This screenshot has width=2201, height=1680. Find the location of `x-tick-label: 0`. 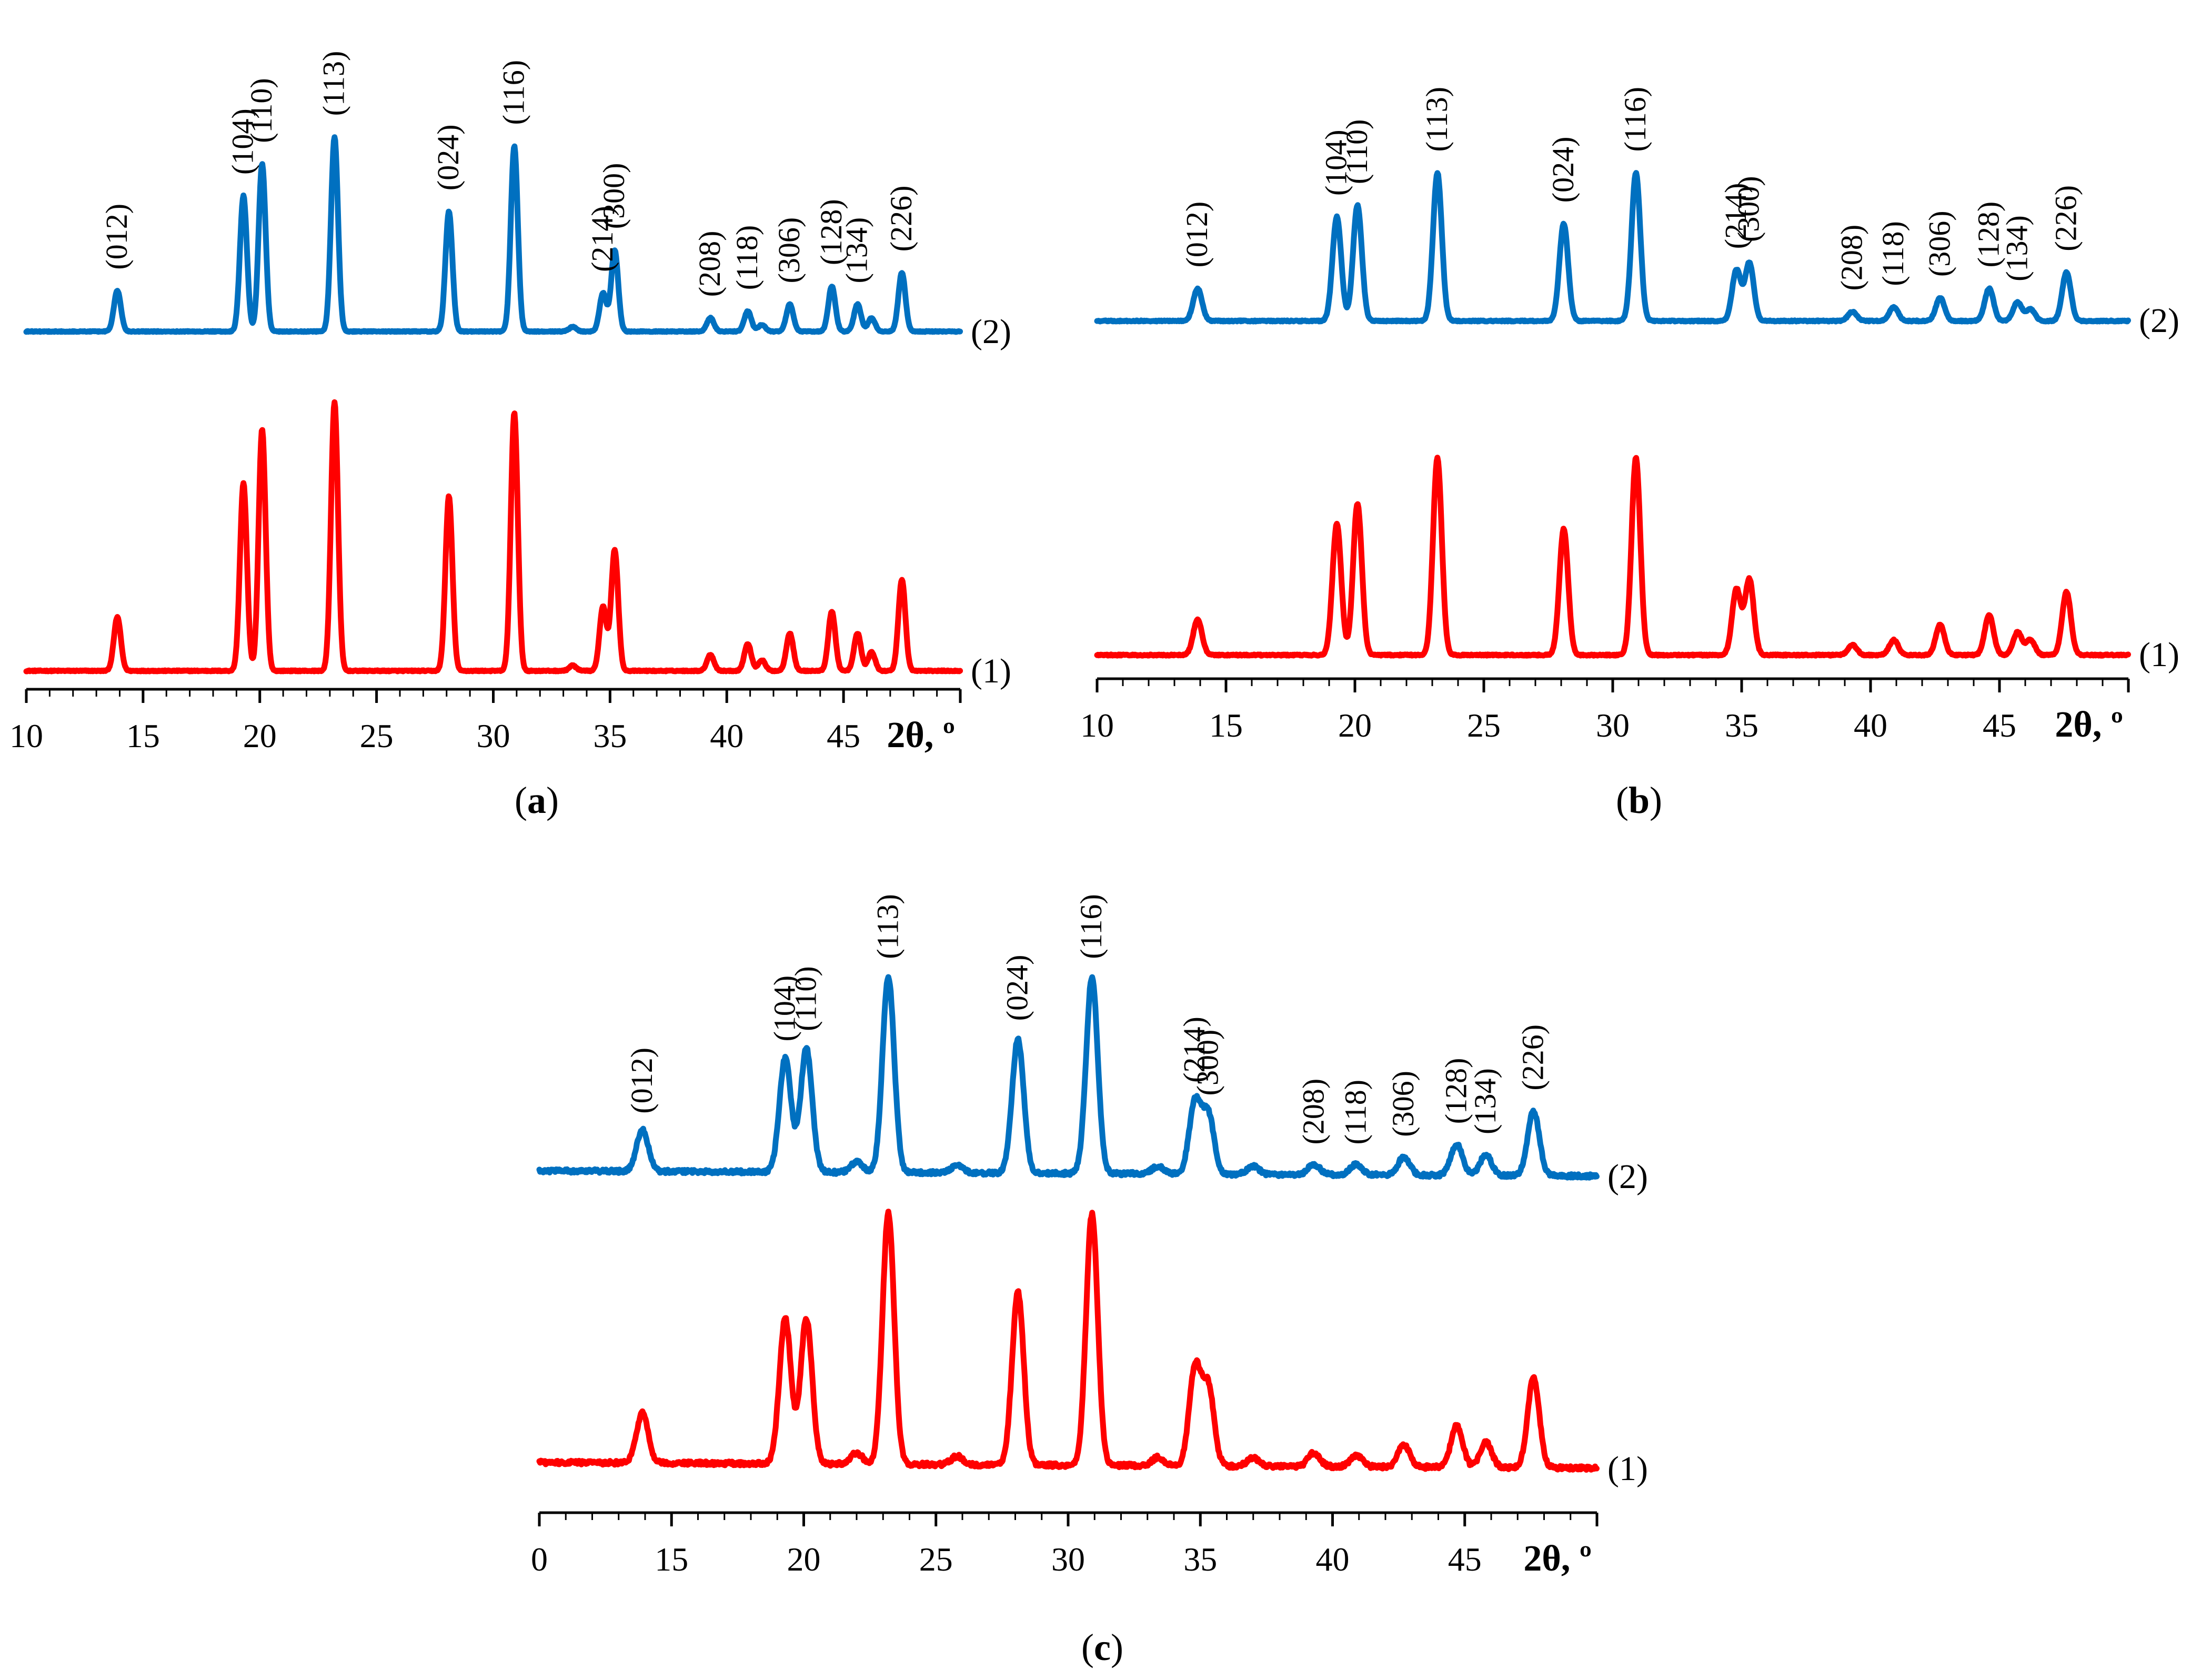

x-tick-label: 0 is located at coordinates (540, 1559).